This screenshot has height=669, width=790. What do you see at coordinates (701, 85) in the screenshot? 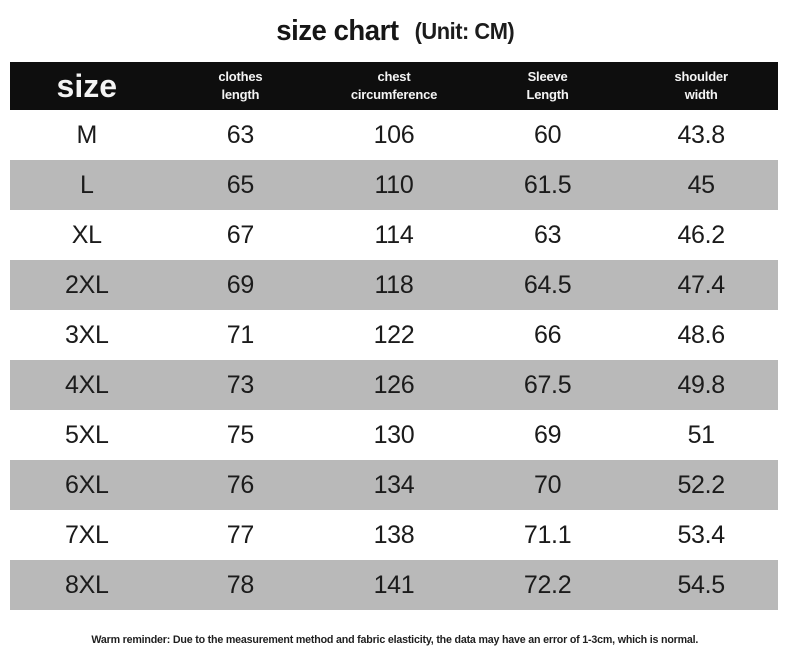
I see `header-shoulder-width: shoulder width` at bounding box center [701, 85].